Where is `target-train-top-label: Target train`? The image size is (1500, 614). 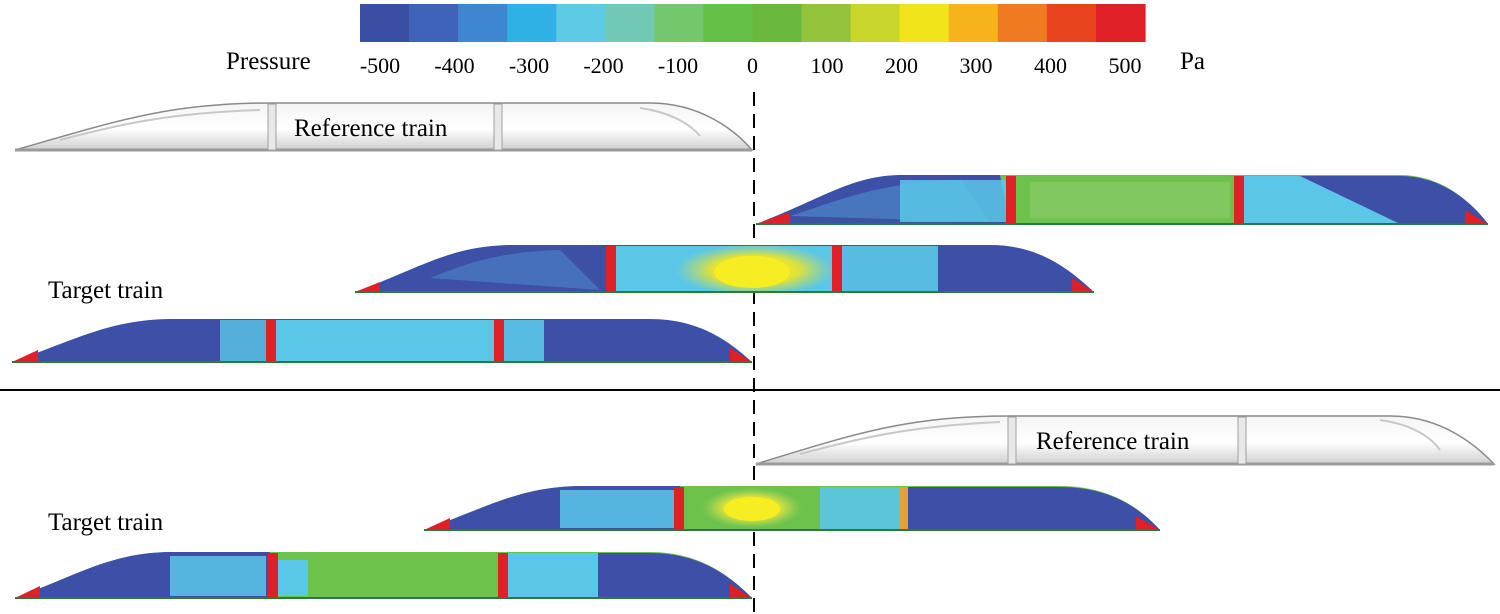 target-train-top-label: Target train is located at coordinates (106, 290).